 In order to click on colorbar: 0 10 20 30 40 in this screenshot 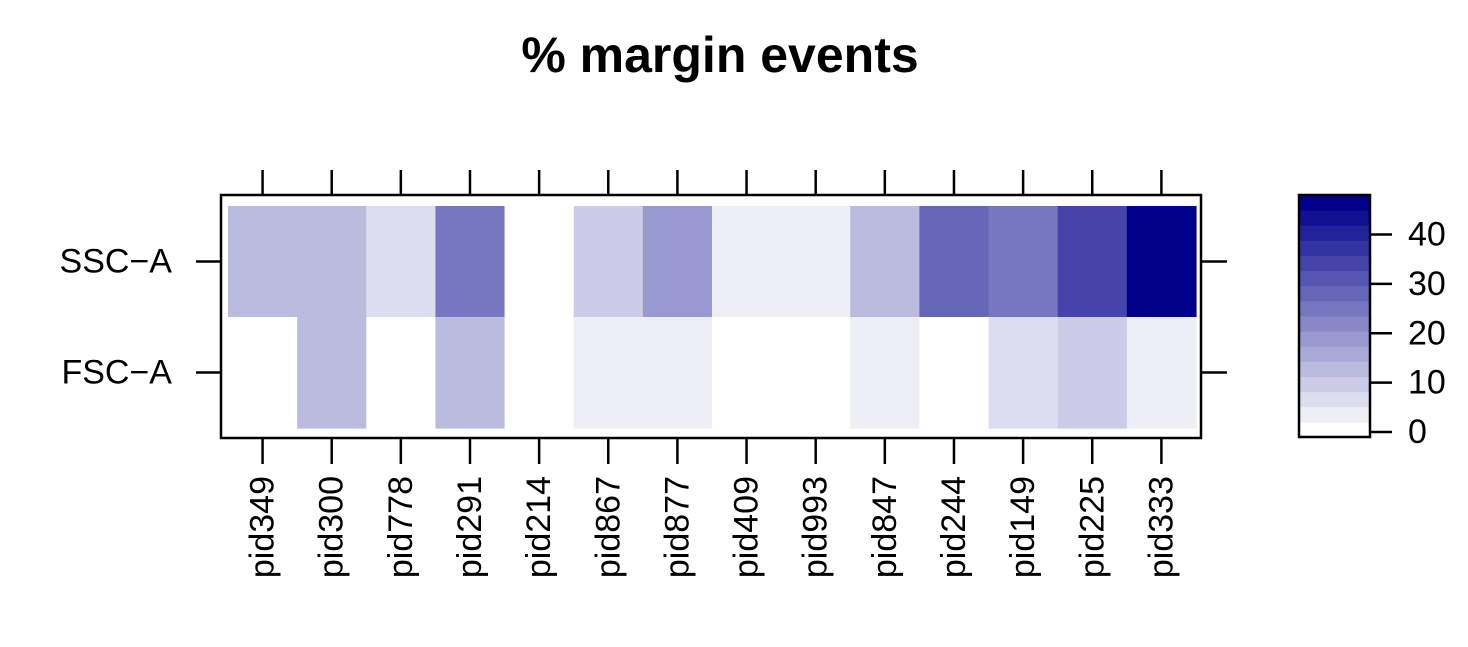, I will do `click(1371, 322)`.